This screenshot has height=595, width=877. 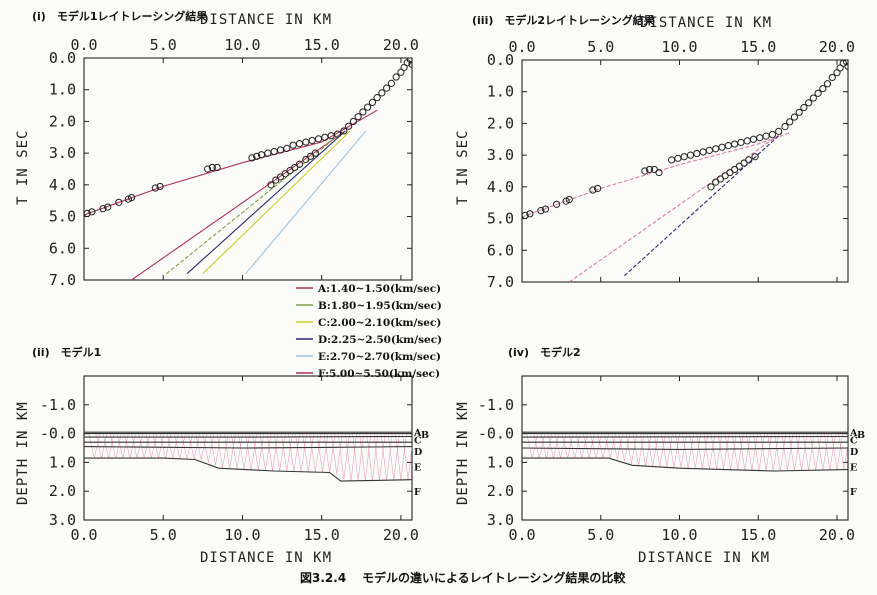 I want to click on y-tick-label: 1.0, so click(x=500, y=92).